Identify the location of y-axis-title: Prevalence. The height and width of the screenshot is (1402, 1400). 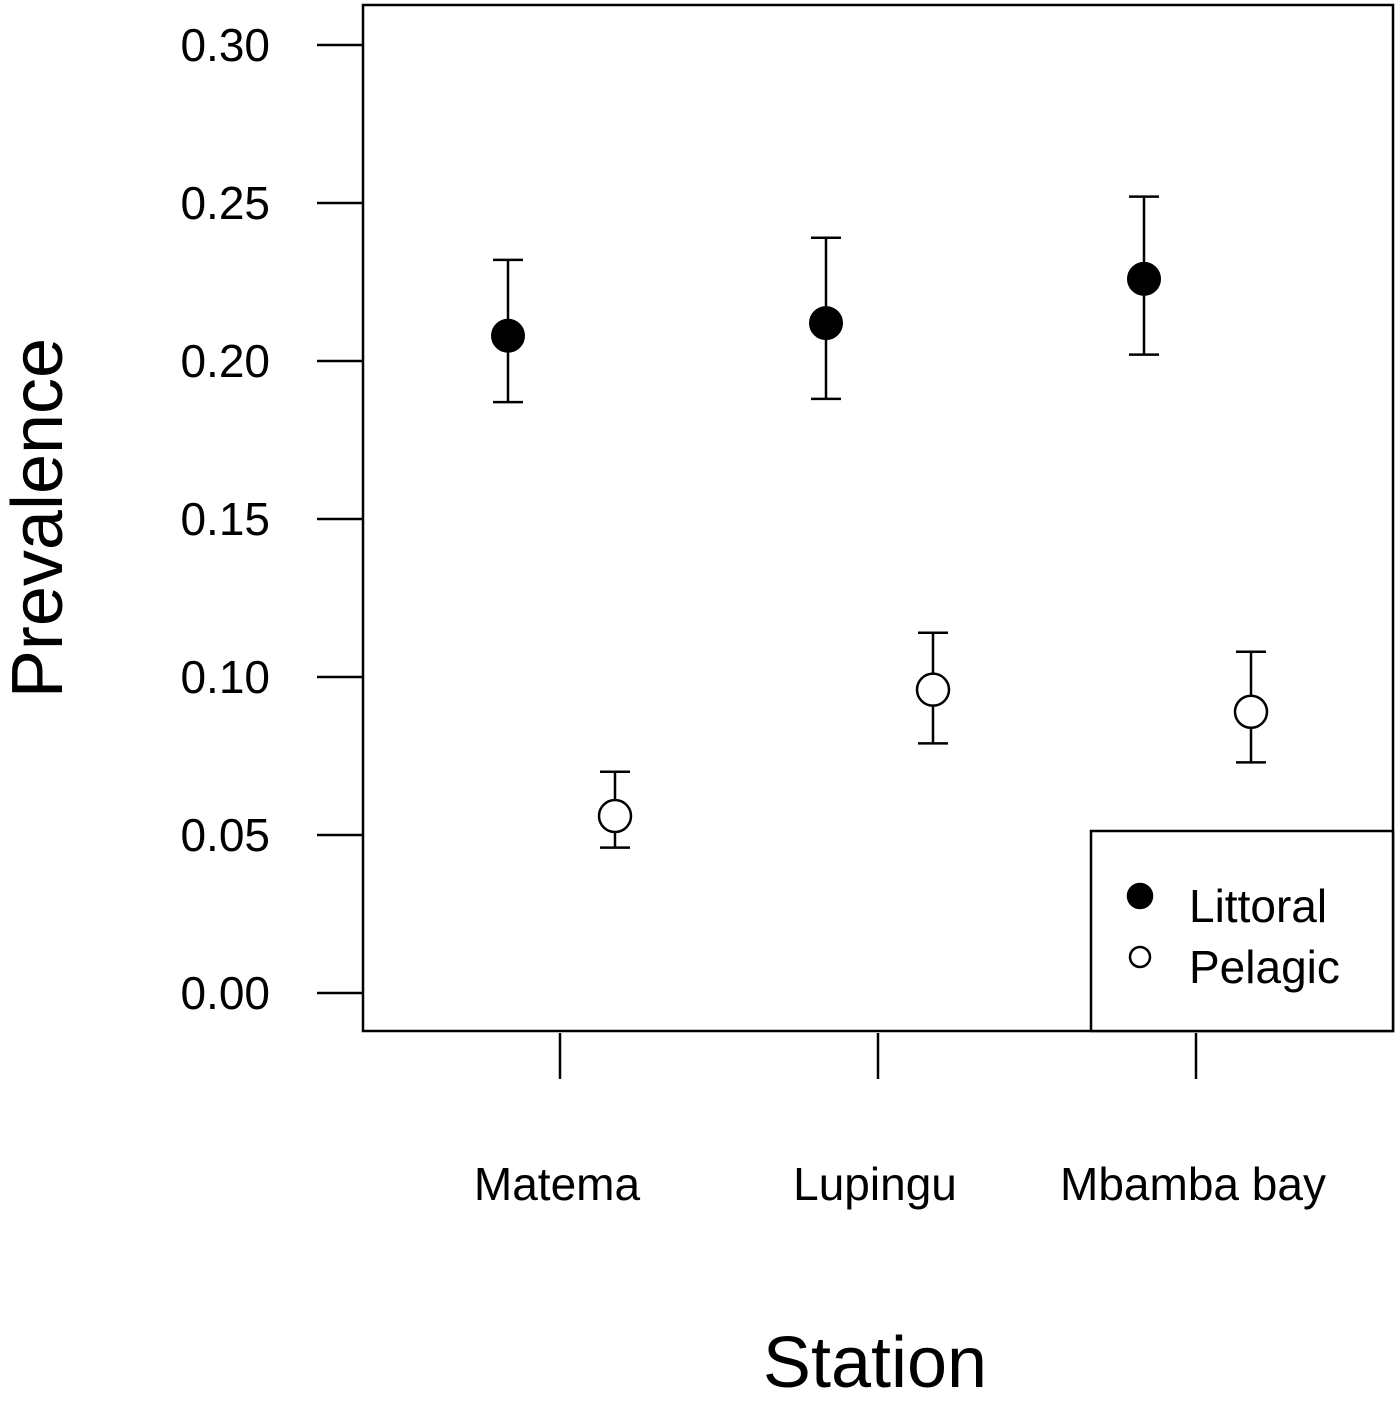
(39, 518).